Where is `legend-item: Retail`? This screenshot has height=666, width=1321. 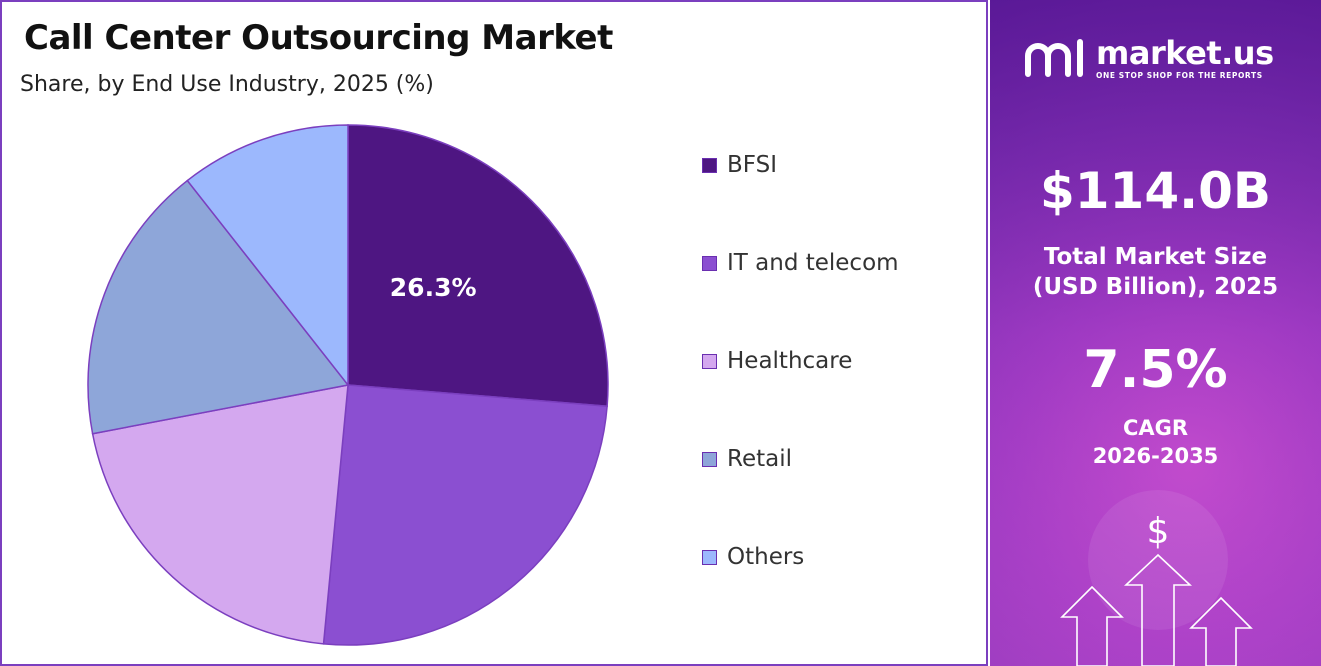 legend-item: Retail is located at coordinates (747, 459).